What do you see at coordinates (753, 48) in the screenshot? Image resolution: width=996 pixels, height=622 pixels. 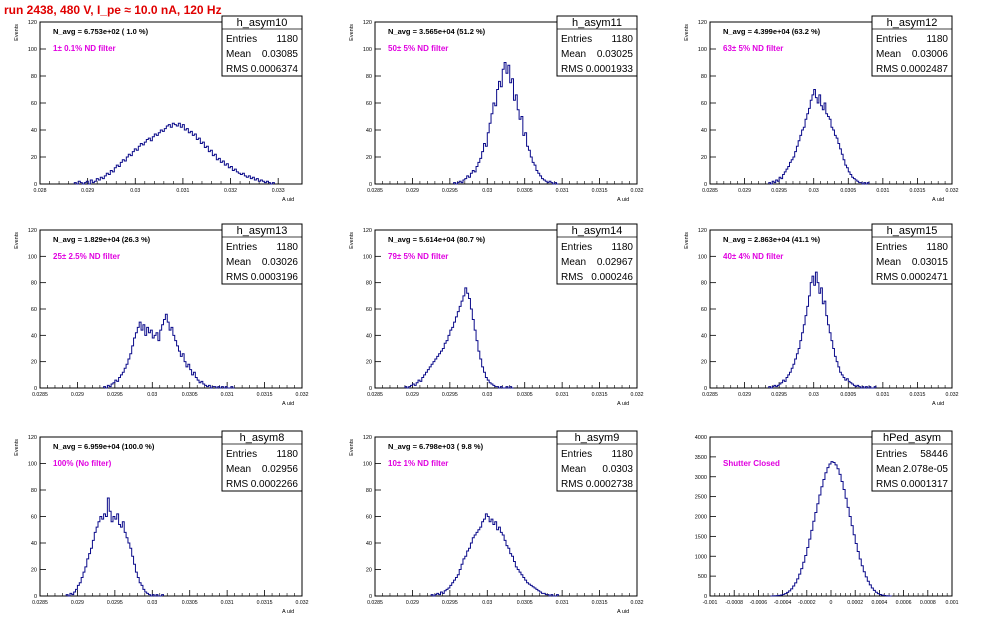 I see `filter-annotation: 63± 5% ND filter` at bounding box center [753, 48].